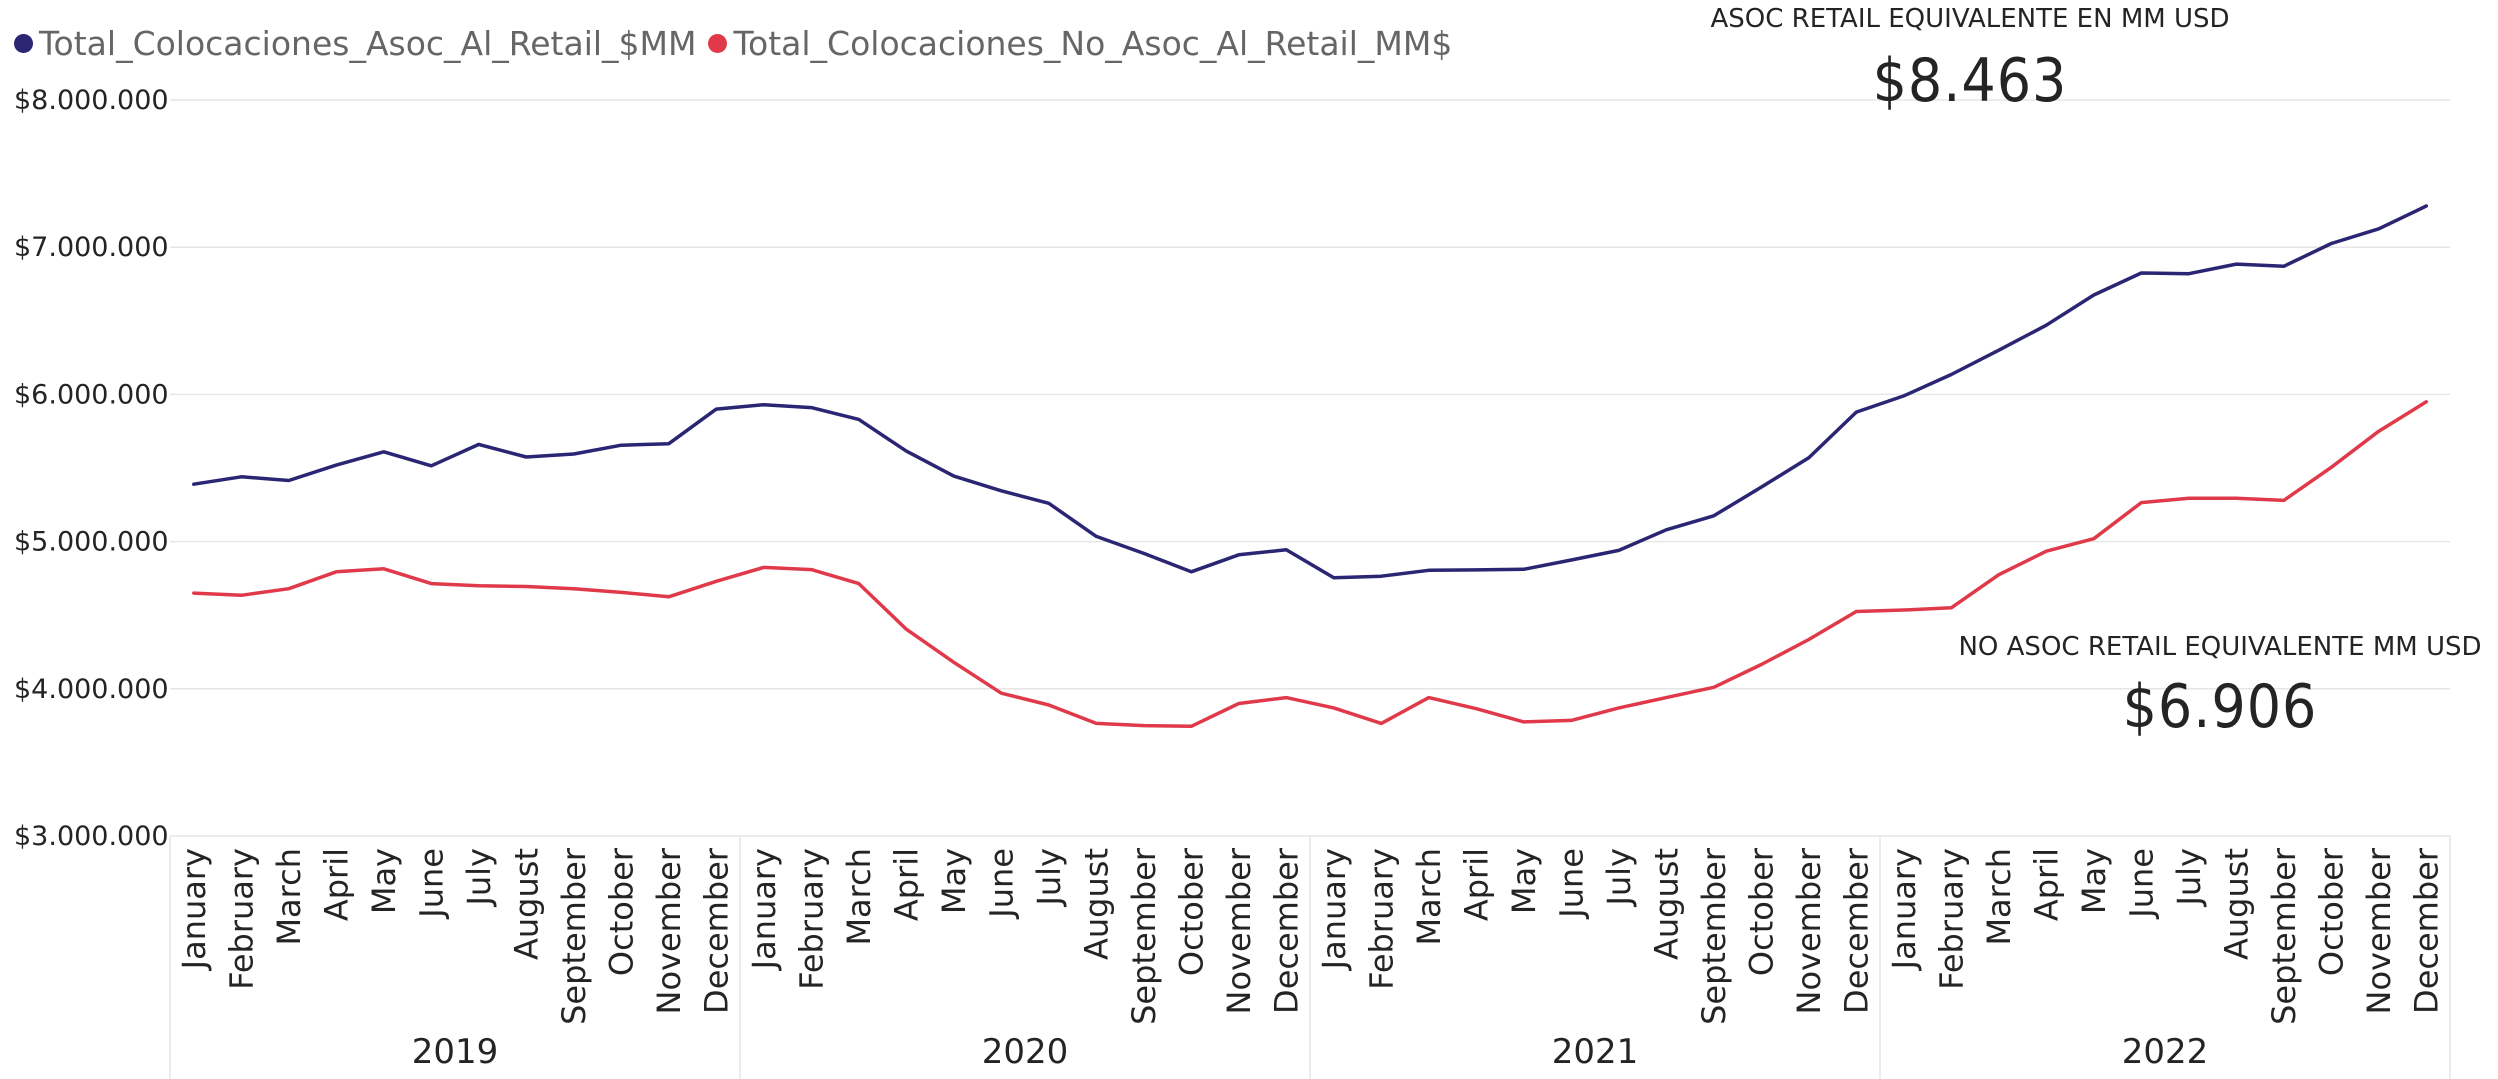  I want to click on x-tick-label-year: 2022, so click(2165, 1052).